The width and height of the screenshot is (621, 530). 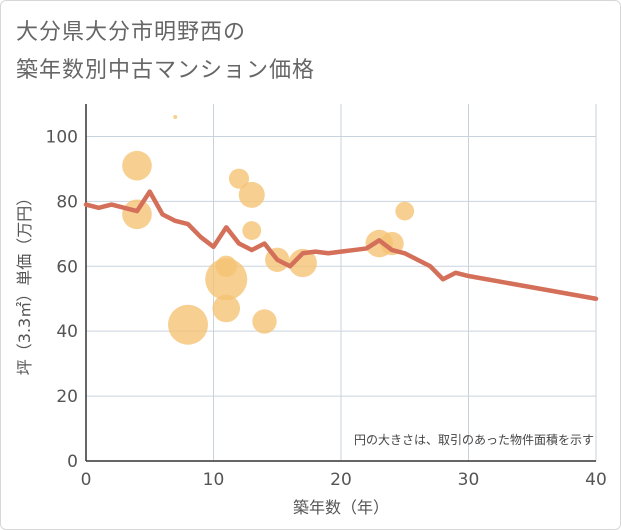 What do you see at coordinates (131, 32) in the screenshot?
I see `chart-title-line1: 大分県大分市明野西の` at bounding box center [131, 32].